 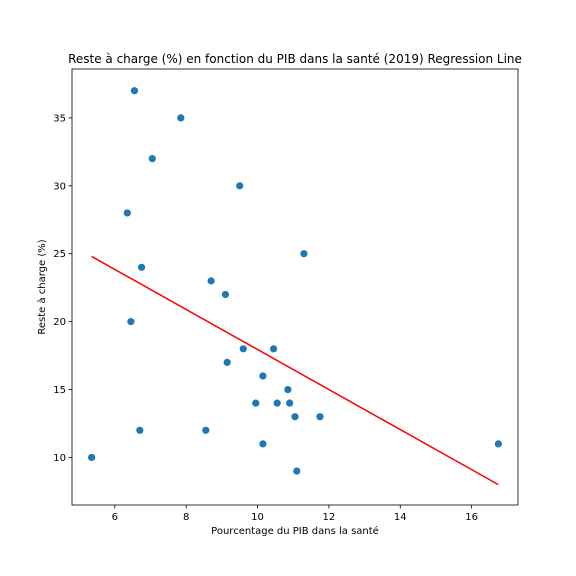 What do you see at coordinates (295, 531) in the screenshot?
I see `x-axis-label: Pourcentage du PIB dans la santé` at bounding box center [295, 531].